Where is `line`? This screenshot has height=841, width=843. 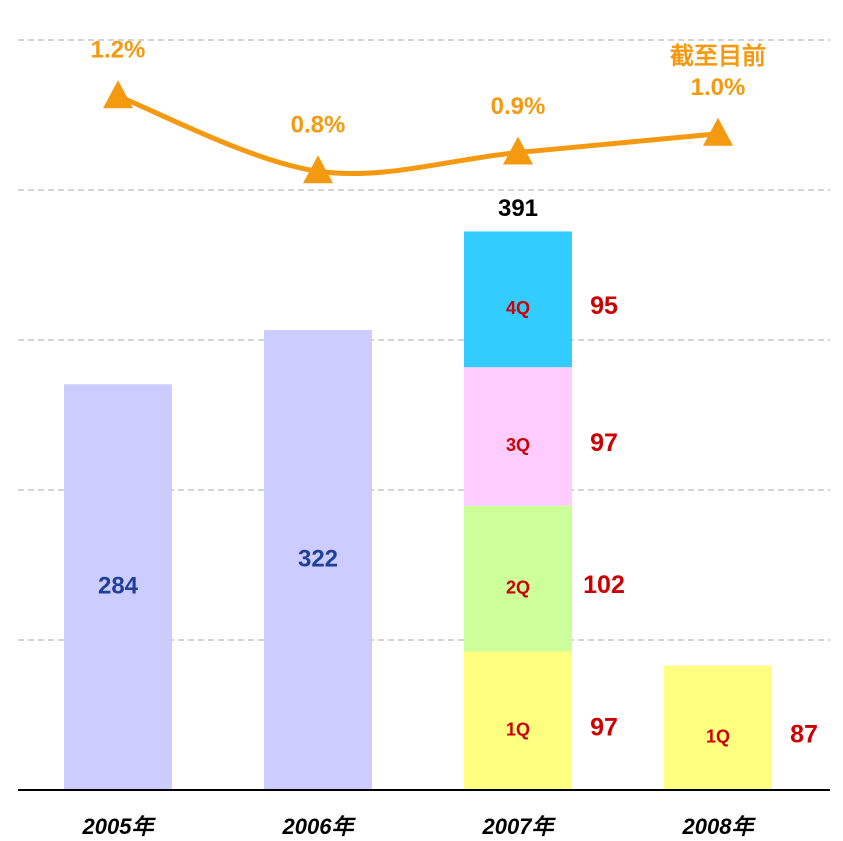 line is located at coordinates (418, 134).